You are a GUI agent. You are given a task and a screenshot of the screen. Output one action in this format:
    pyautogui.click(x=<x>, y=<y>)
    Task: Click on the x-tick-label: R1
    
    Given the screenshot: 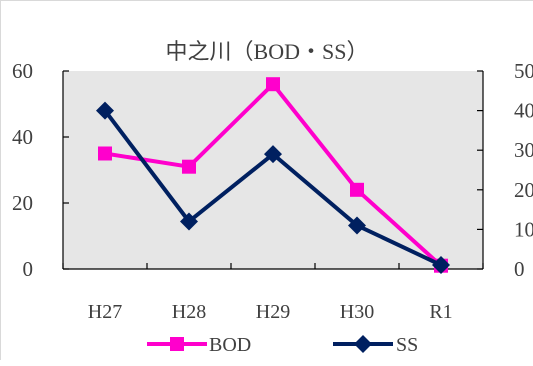 What is the action you would take?
    pyautogui.click(x=440, y=312)
    